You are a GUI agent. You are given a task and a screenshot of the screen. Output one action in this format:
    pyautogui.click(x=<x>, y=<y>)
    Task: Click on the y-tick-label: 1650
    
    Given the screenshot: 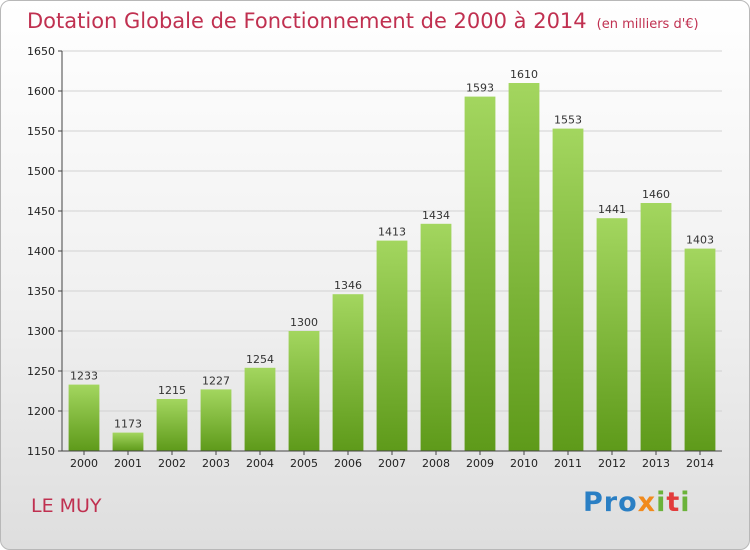 What is the action you would take?
    pyautogui.click(x=41, y=51)
    